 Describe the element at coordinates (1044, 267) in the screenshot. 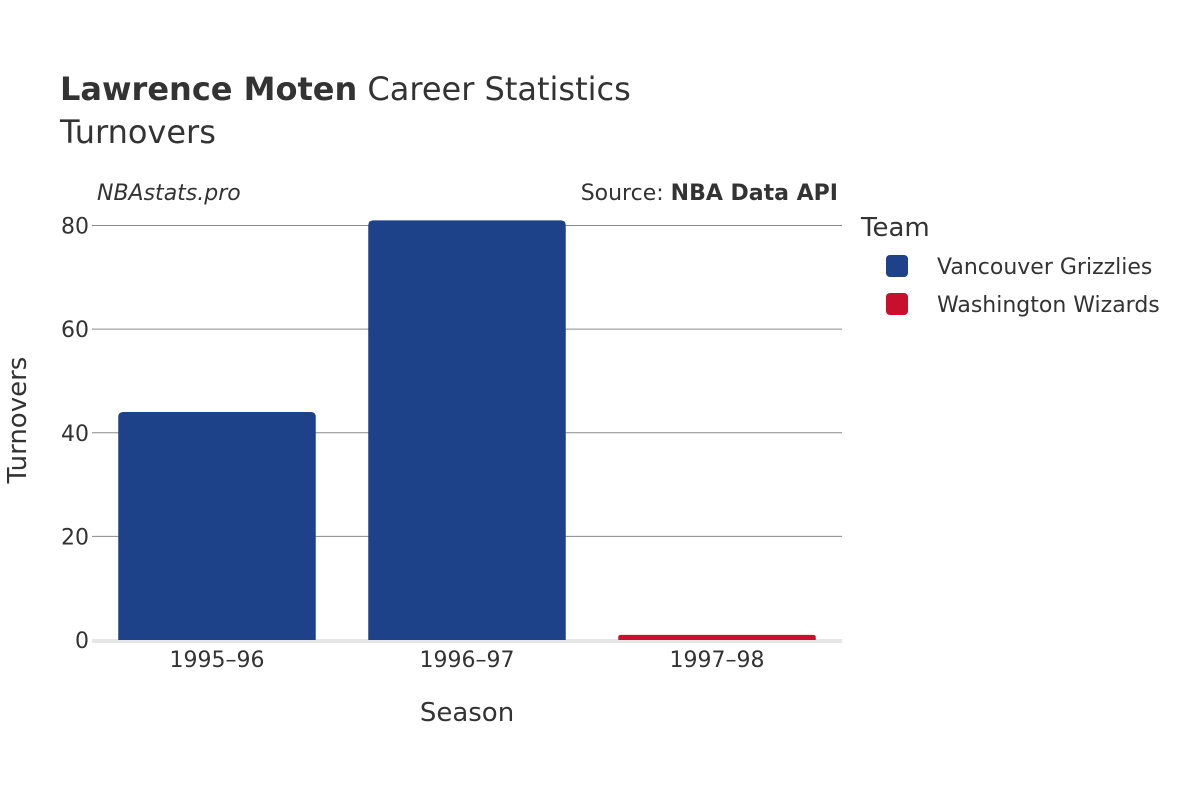

I see `legend-label: Vancouver Grizzlies` at that location.